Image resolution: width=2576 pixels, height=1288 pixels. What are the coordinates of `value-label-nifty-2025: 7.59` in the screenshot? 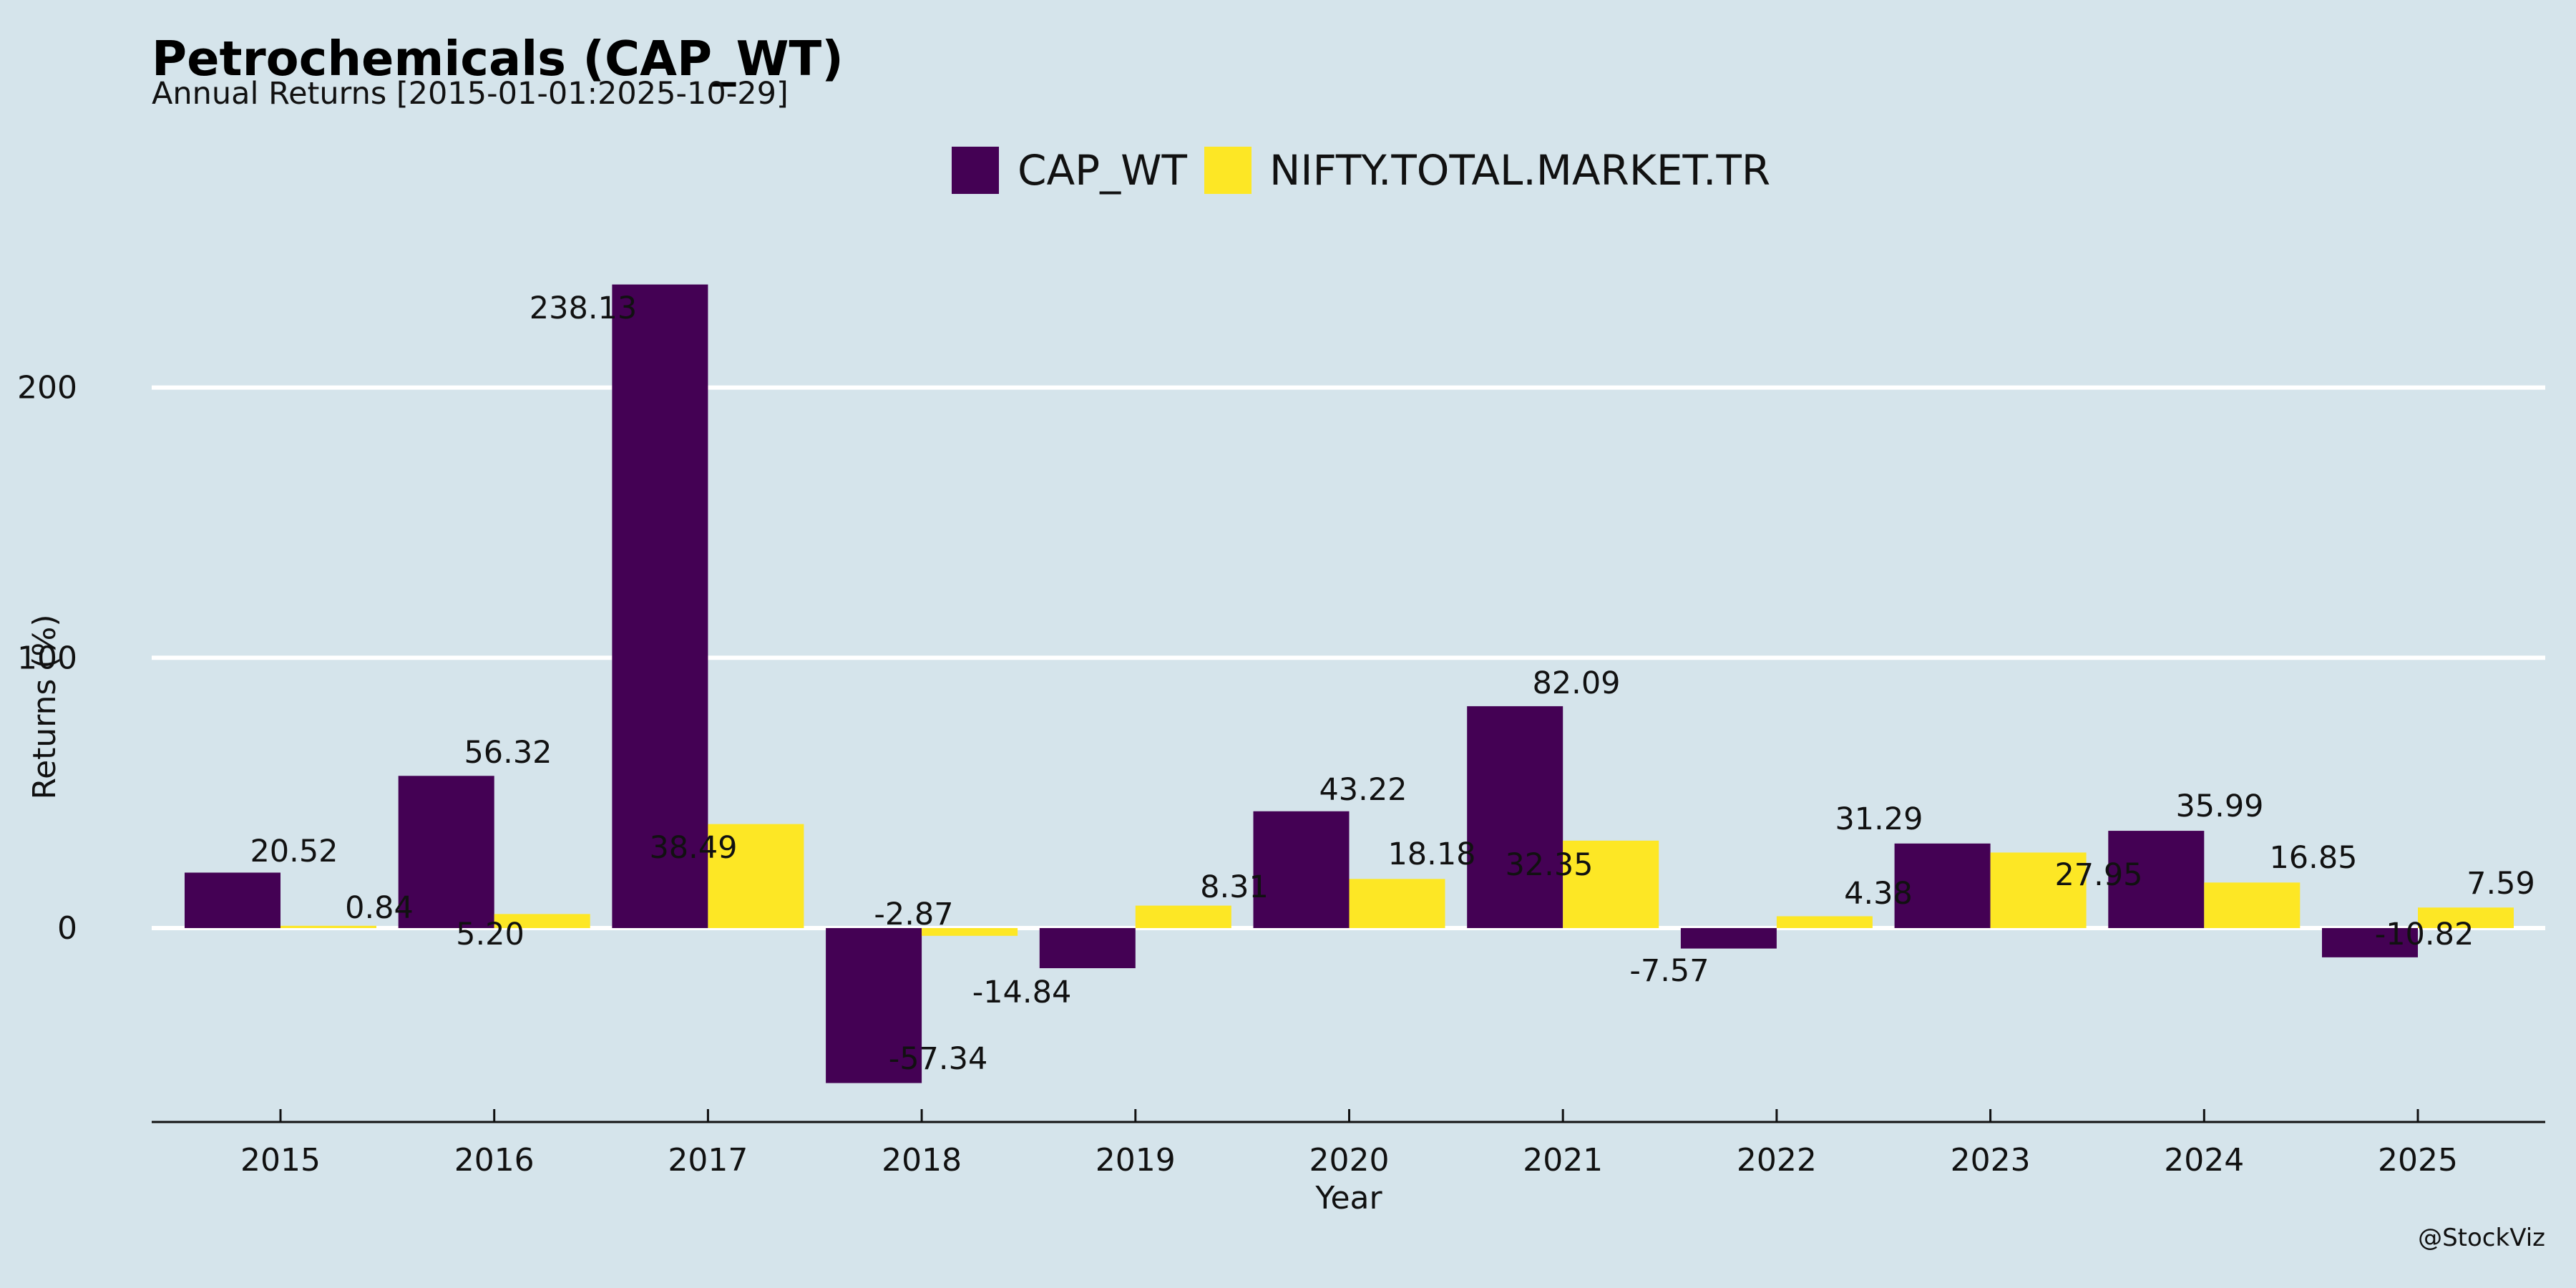 It's located at (2501, 884).